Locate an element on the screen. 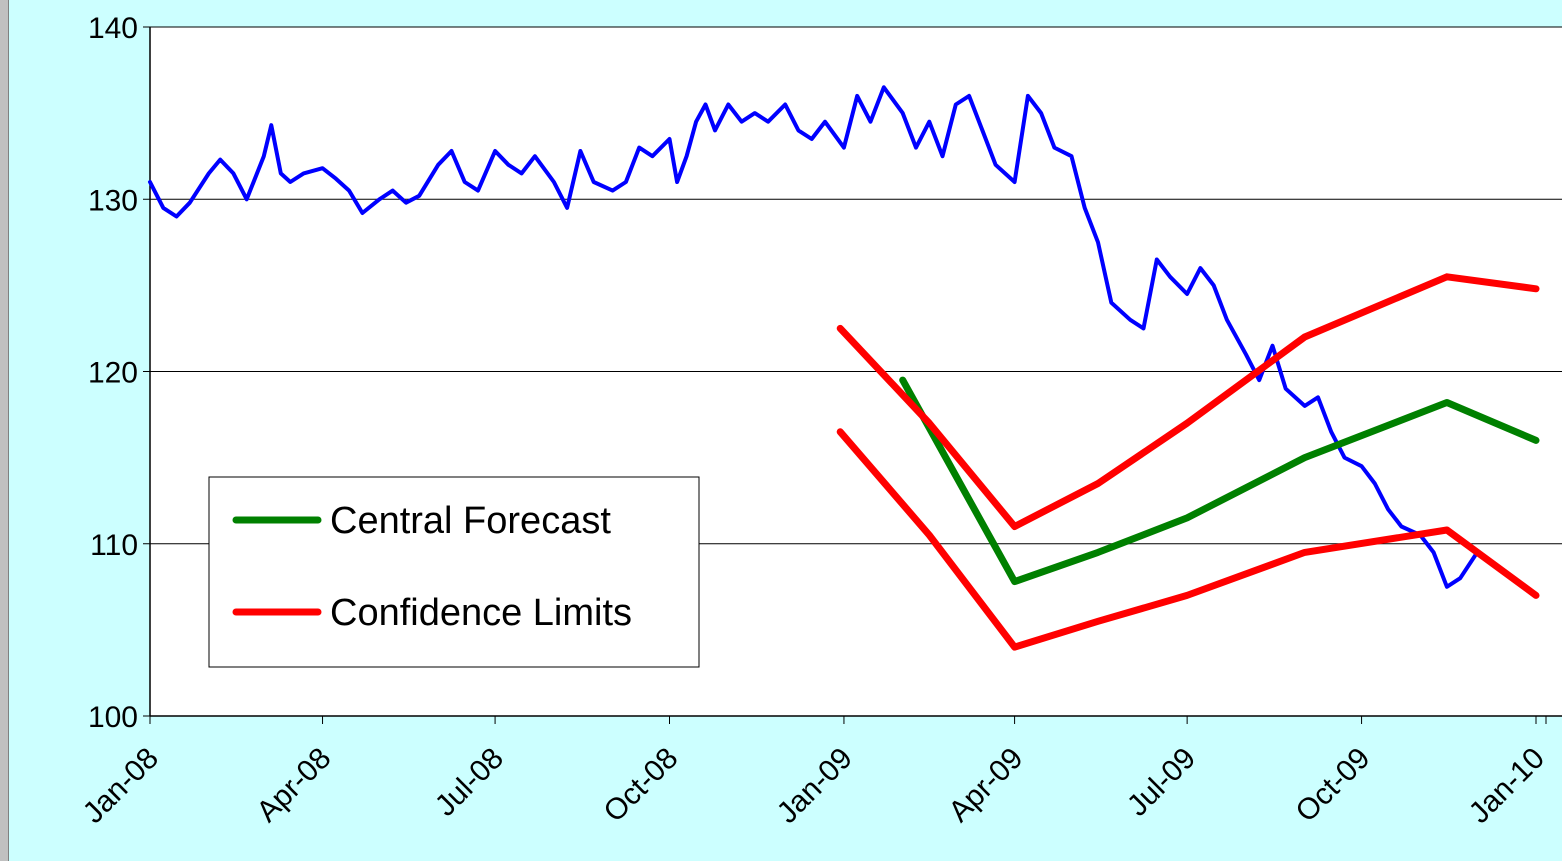 The image size is (1562, 861). y-tick-label: 140 is located at coordinates (113, 28).